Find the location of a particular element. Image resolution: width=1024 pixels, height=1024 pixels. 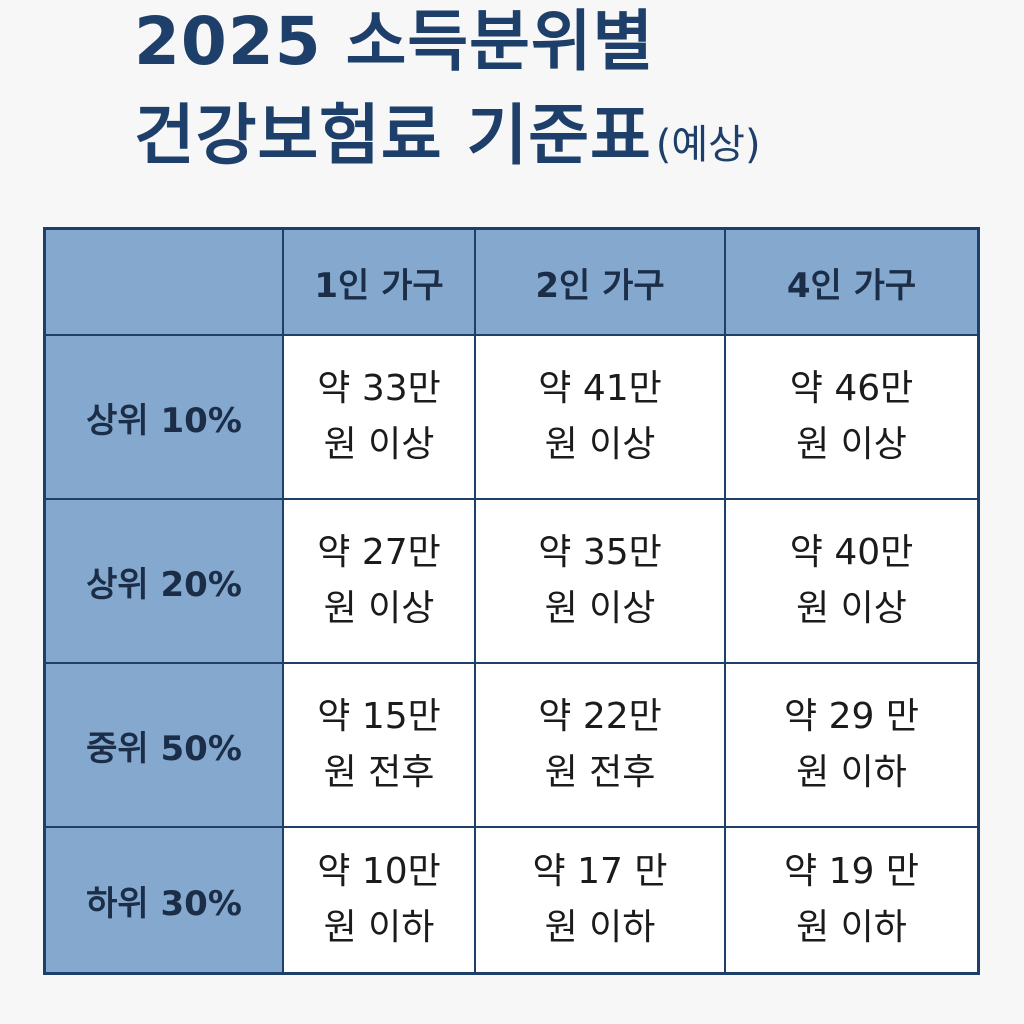

cell-amount: 약 17 만 is located at coordinates (600, 871).